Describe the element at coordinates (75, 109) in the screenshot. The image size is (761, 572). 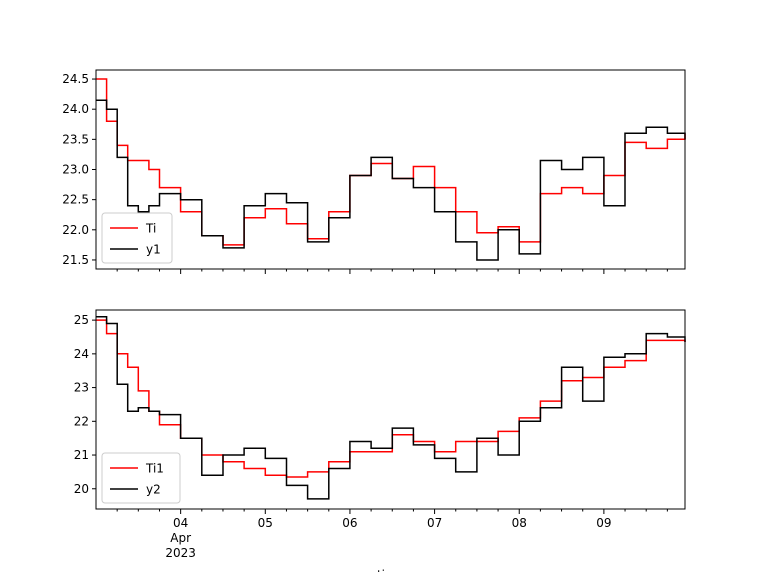
I see `y-tick-label: 24.0` at that location.